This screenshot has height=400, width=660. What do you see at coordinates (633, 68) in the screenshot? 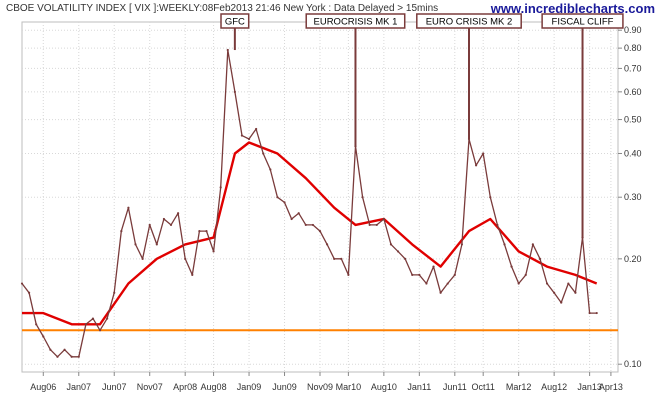
I see `y-tick-label: 0.70` at bounding box center [633, 68].